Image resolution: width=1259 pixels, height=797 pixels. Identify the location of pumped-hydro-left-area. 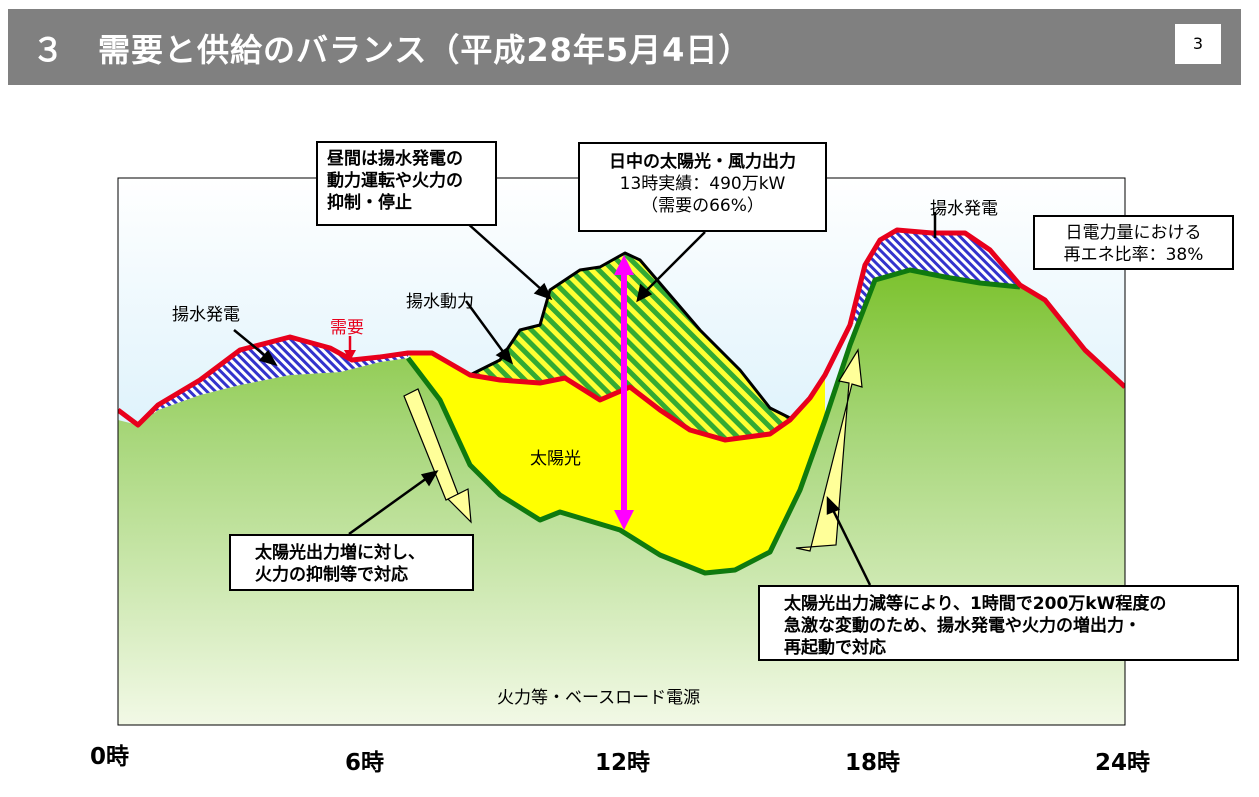
(273, 381).